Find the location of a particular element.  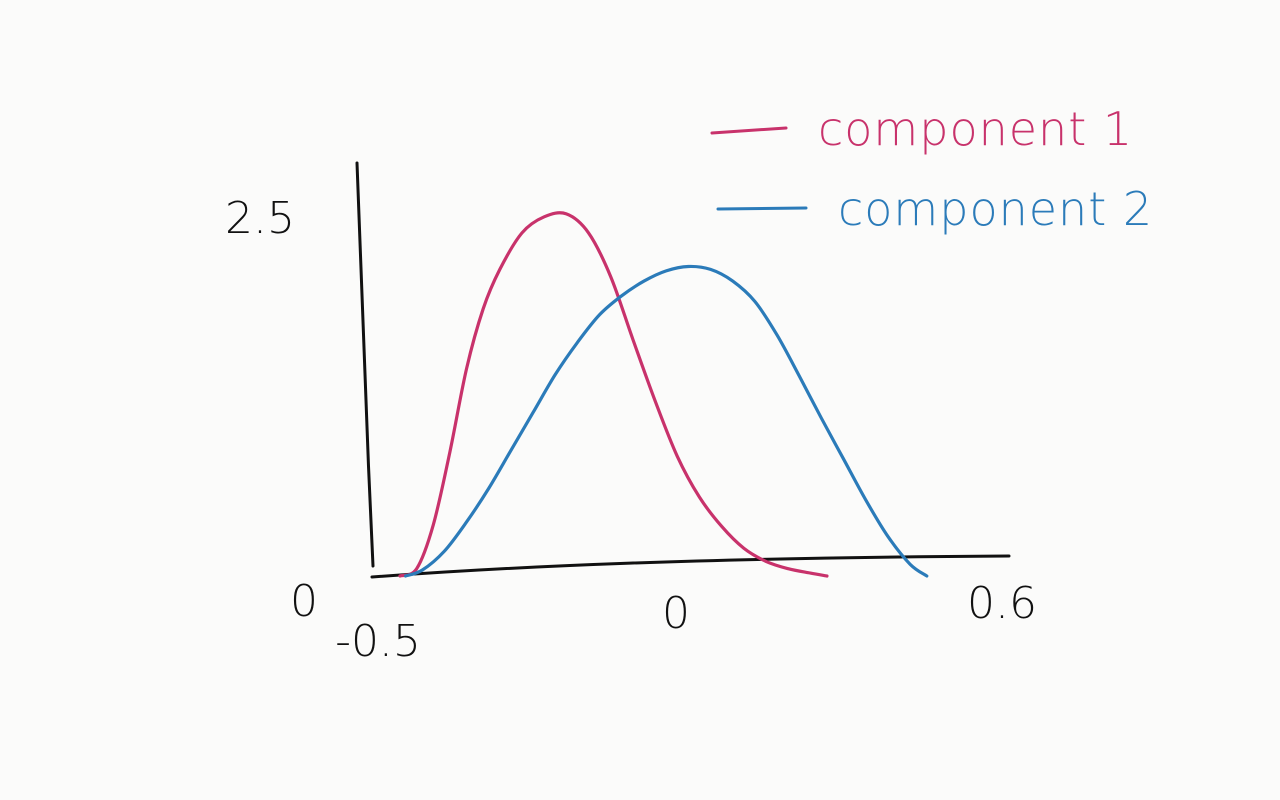

legend: component 1 component 2 is located at coordinates (931, 169).